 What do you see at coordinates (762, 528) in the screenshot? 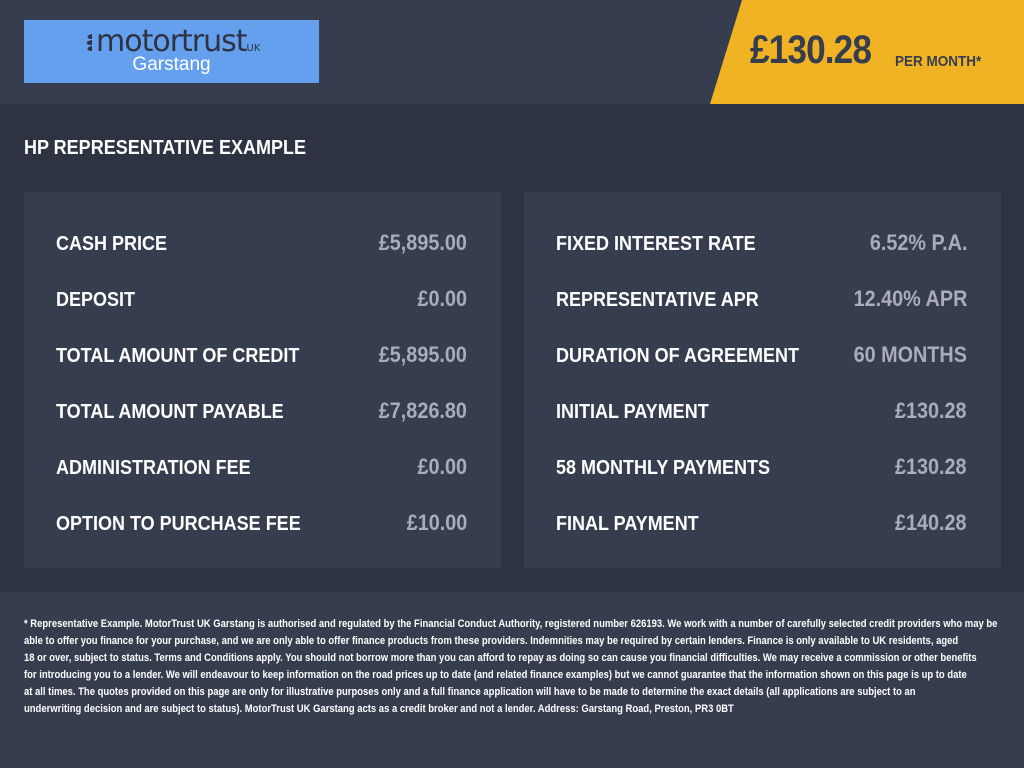
I see `finance-row: FINAL PAYMENT £140.28` at bounding box center [762, 528].